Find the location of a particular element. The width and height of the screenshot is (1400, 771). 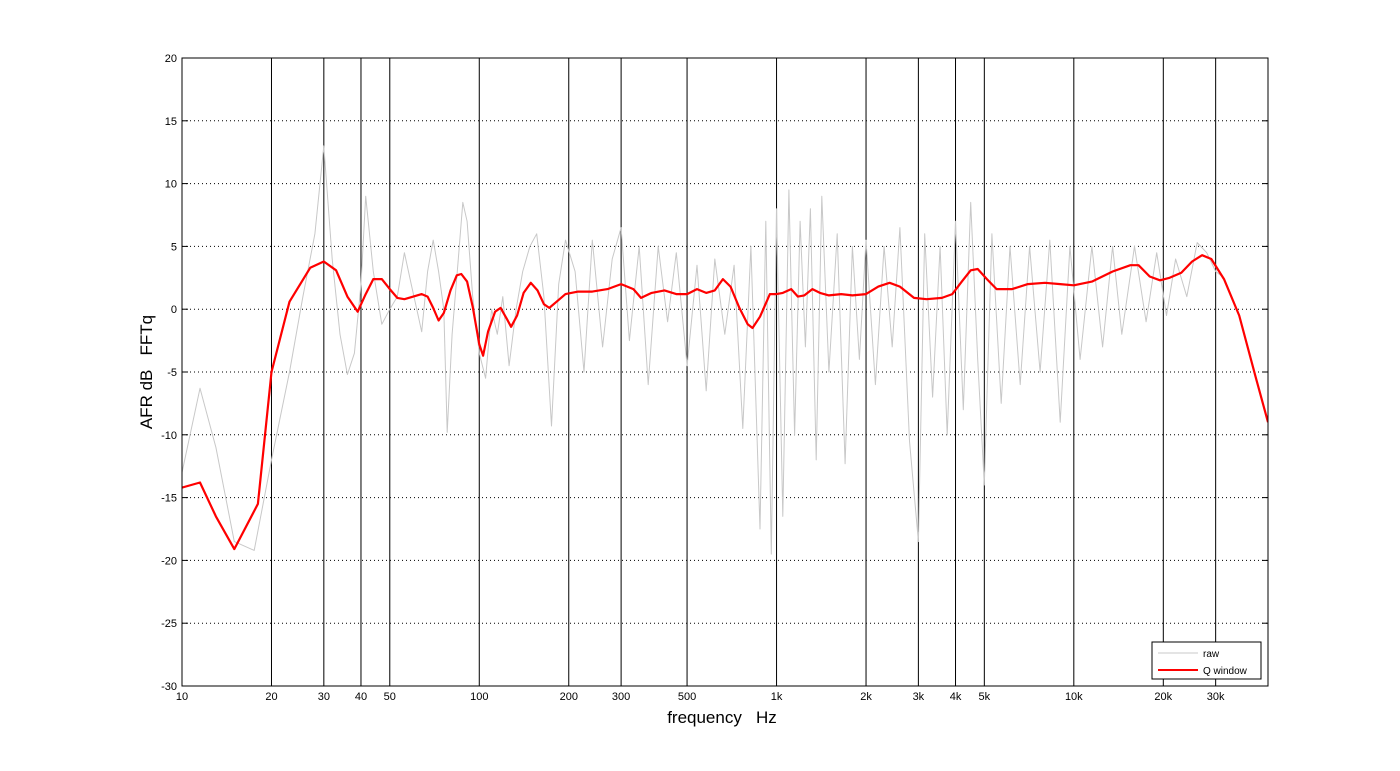

x-tick-label: 10 is located at coordinates (182, 697).